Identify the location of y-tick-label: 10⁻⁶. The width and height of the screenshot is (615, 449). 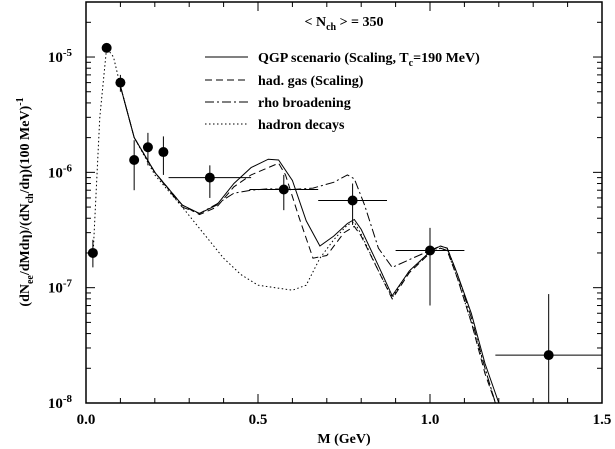
(60, 171).